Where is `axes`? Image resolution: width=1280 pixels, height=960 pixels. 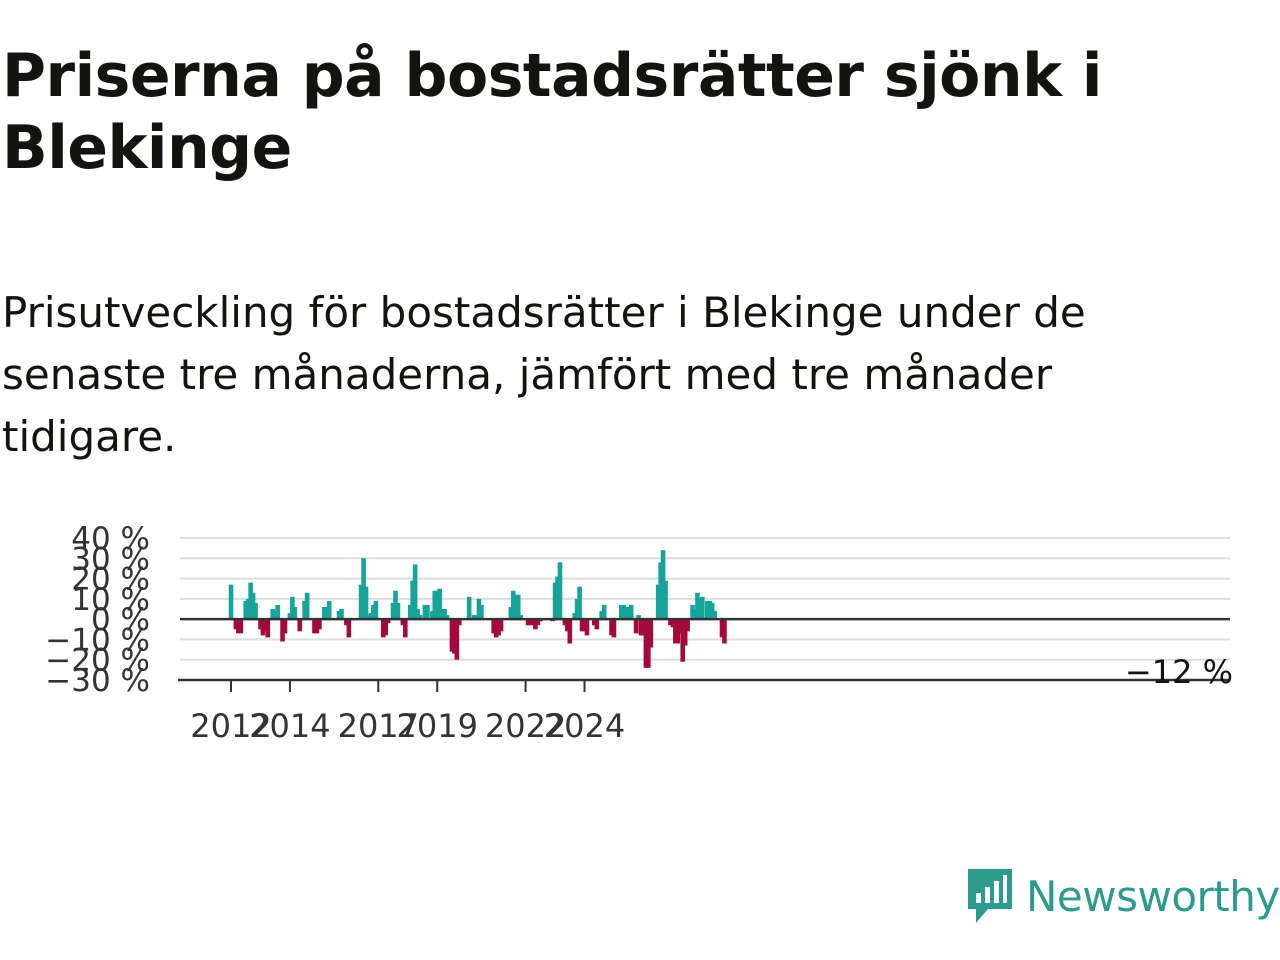
axes is located at coordinates (704, 654).